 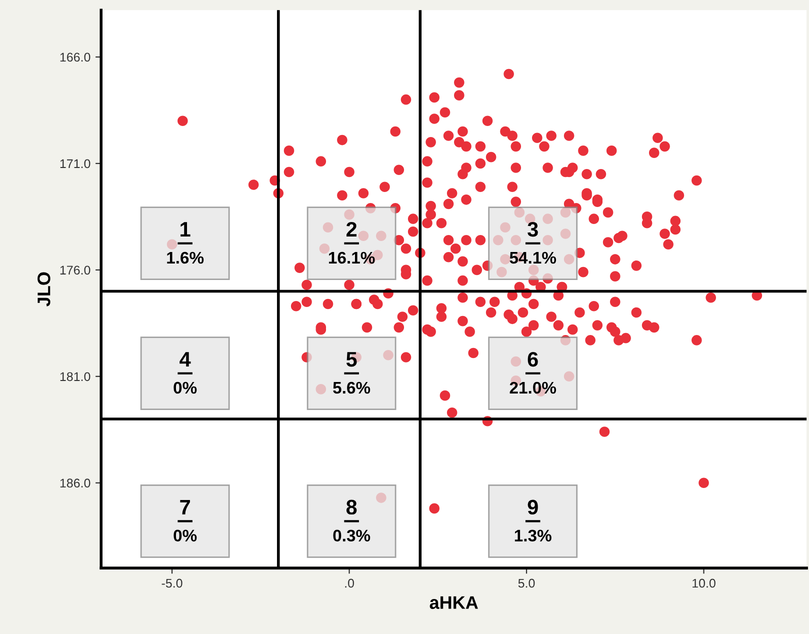 I want to click on y-tick-label: 166.0, so click(x=75, y=57).